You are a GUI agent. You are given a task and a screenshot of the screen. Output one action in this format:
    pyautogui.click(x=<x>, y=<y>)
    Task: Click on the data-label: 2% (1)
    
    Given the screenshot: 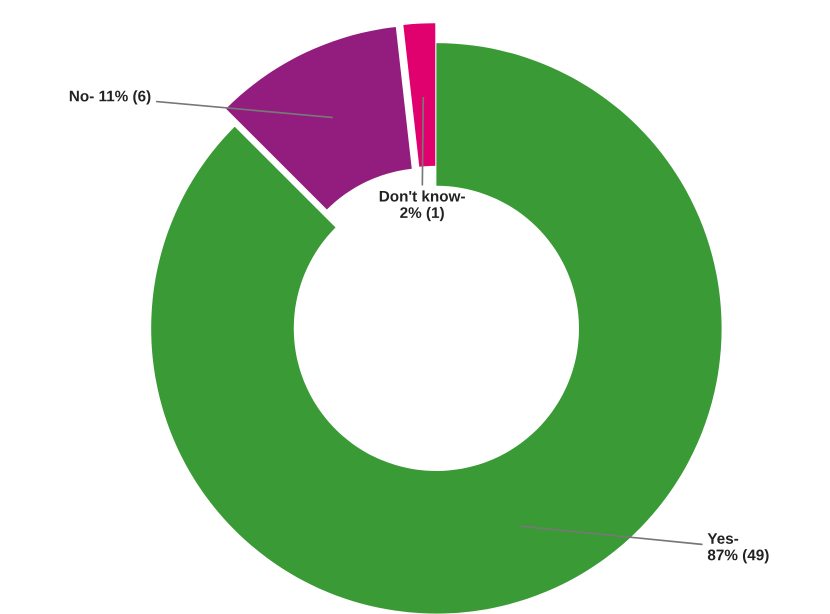 What is the action you would take?
    pyautogui.click(x=422, y=214)
    